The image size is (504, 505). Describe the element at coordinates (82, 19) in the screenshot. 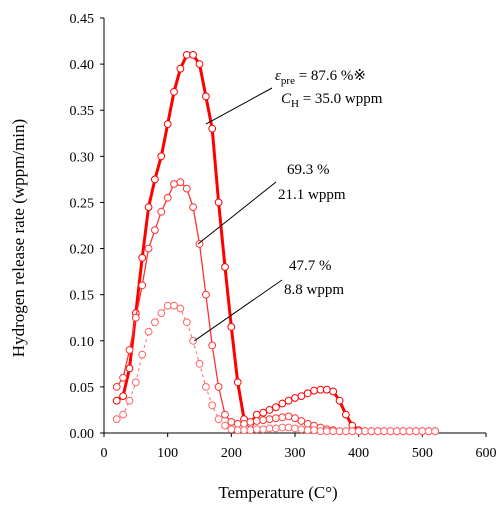

I see `y-tick-label: 0.45` at that location.